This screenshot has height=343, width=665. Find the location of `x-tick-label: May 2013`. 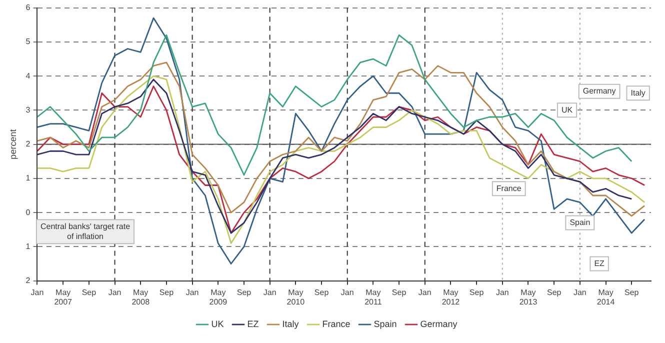

x-tick-label: May 2013 is located at coordinates (528, 297).